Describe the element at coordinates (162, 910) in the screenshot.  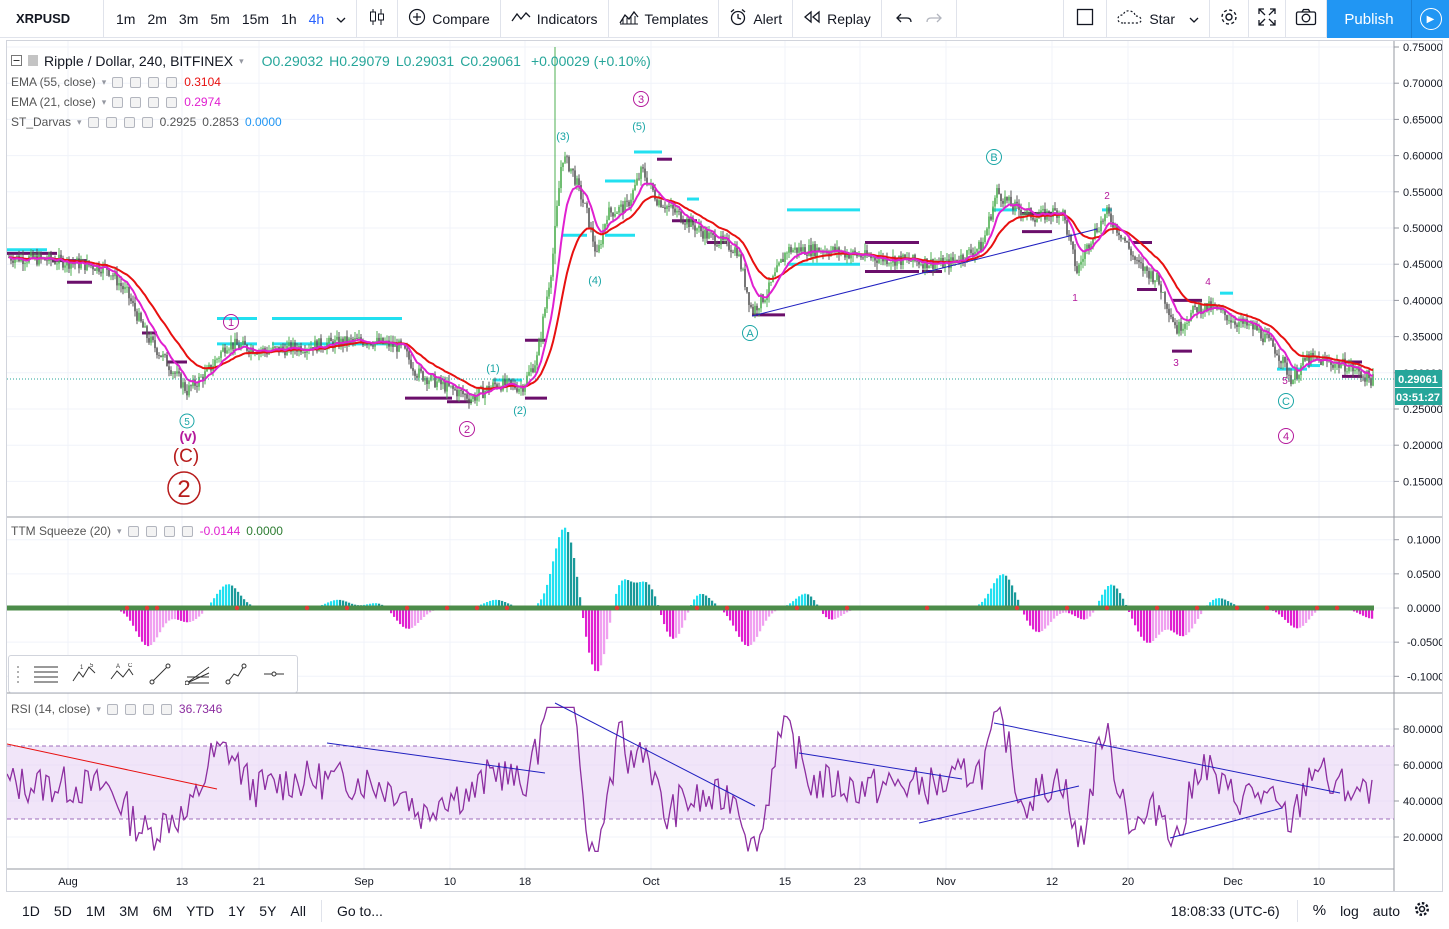
I see `range-6m: 6M` at that location.